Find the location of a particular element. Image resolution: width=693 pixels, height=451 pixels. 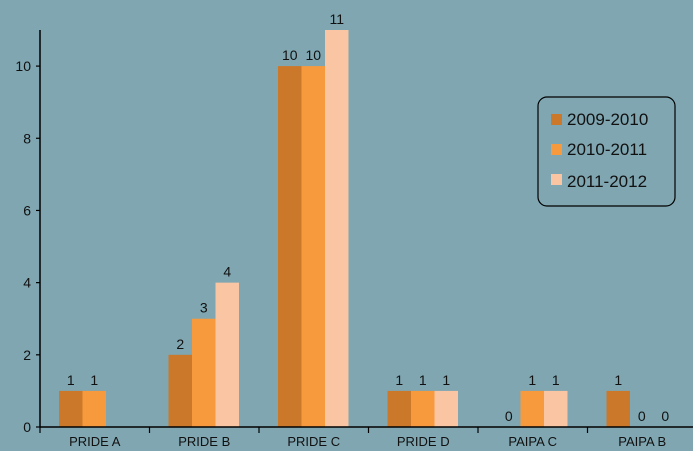

data-label-2009-2010-pride-b: 2 is located at coordinates (180, 344).